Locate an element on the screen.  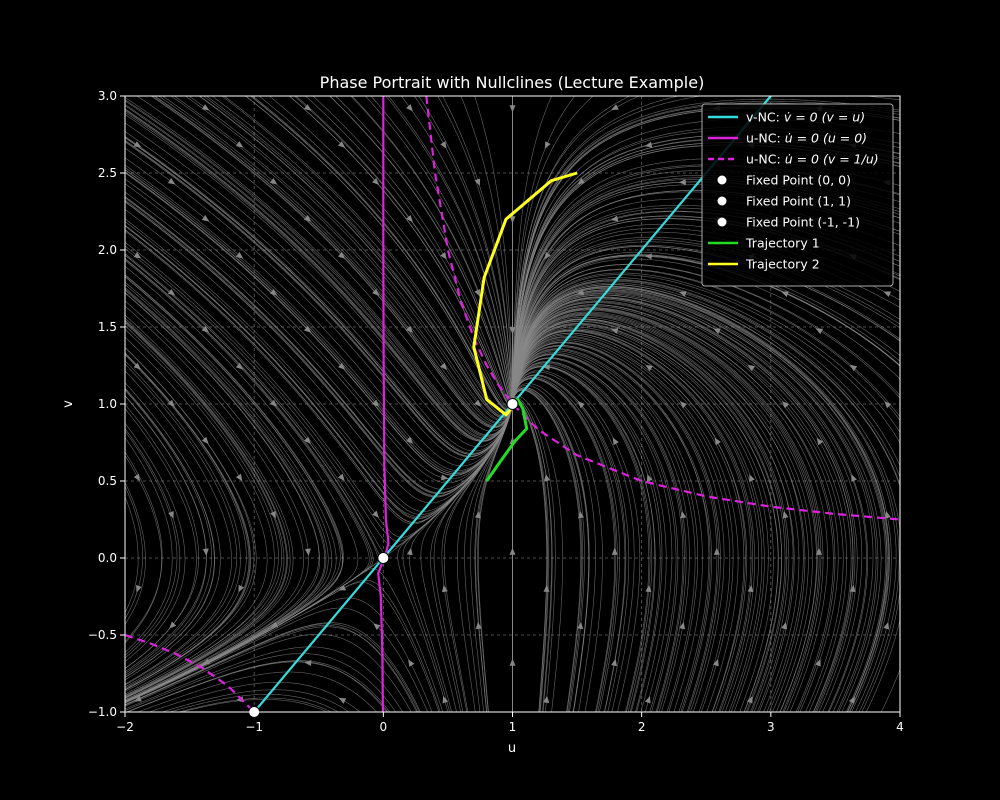
legend-label-text: Fixed Point (0, 0) is located at coordinates (798, 180).